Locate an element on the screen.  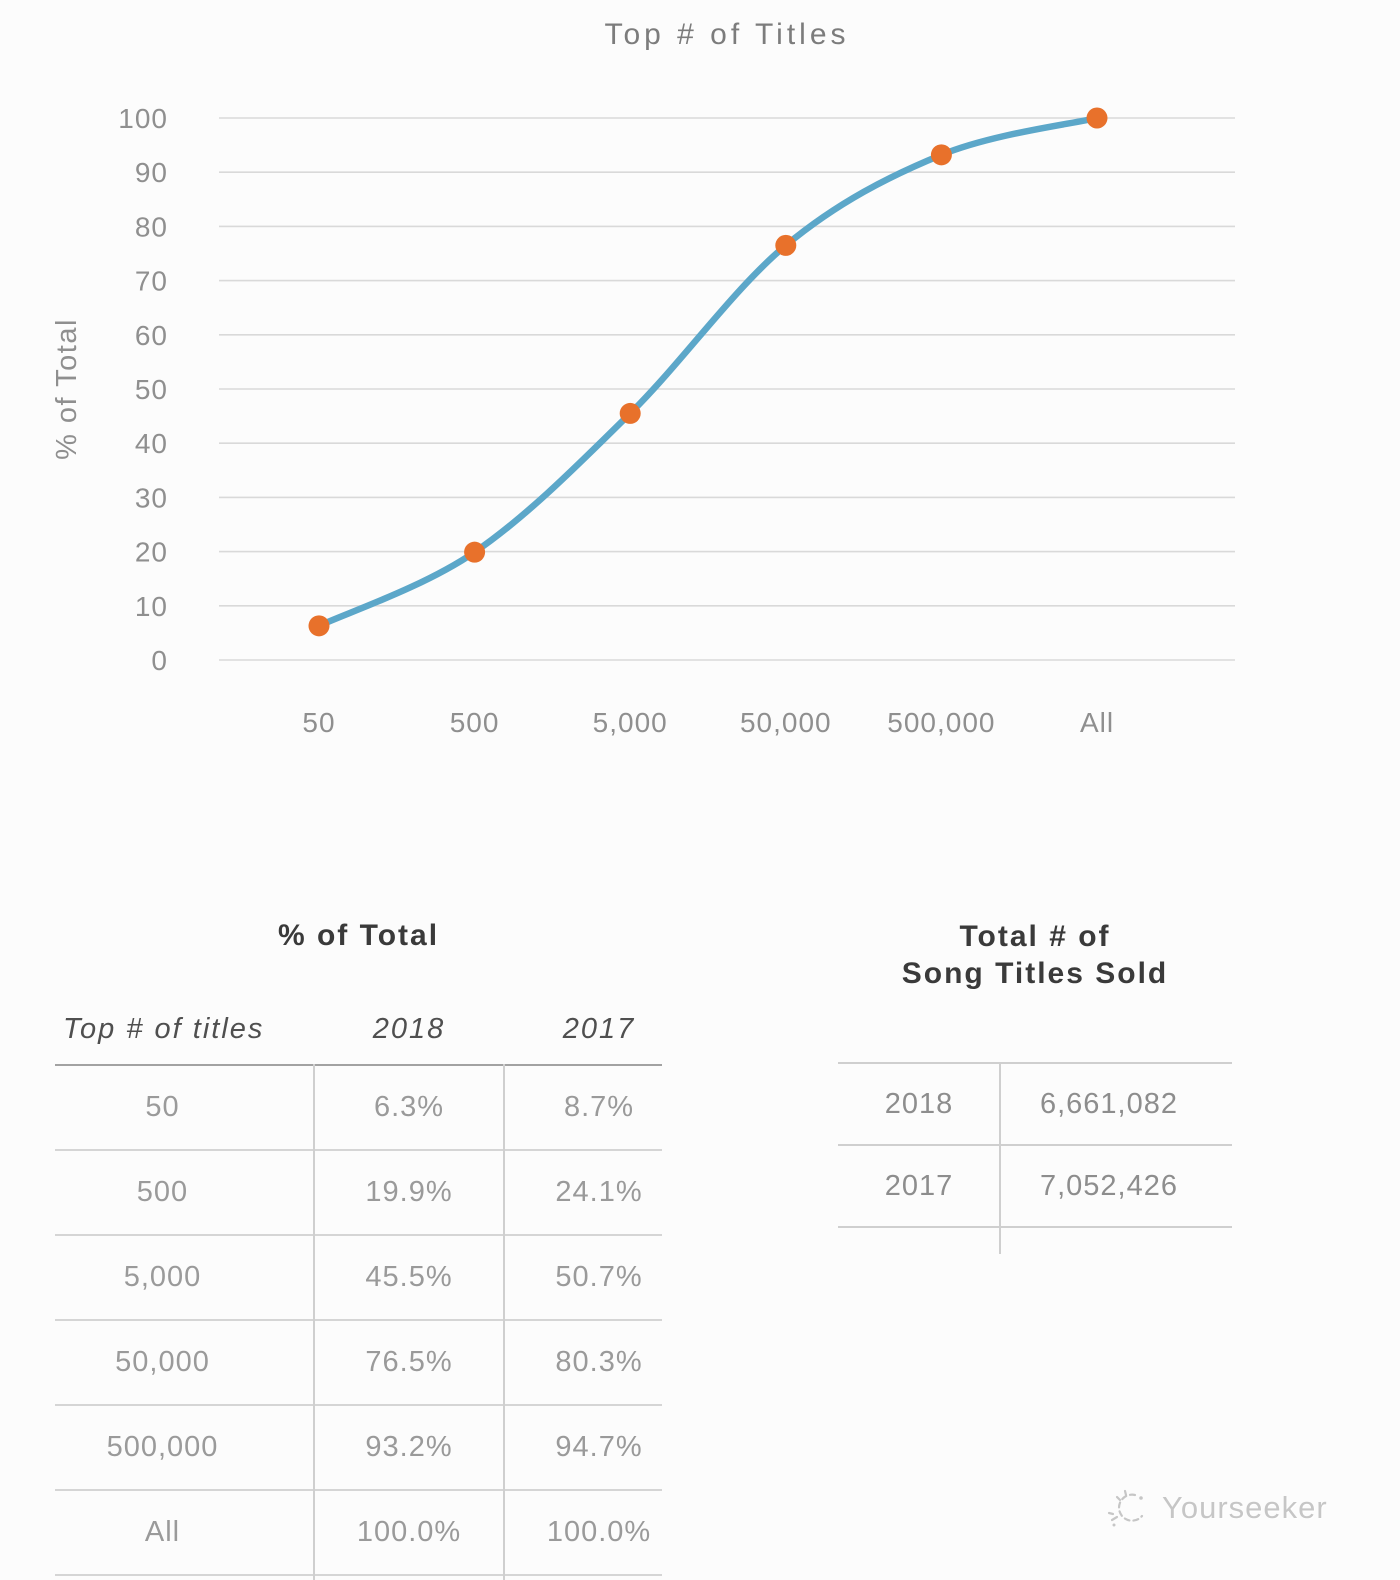
row-label: 500 is located at coordinates (162, 1192).